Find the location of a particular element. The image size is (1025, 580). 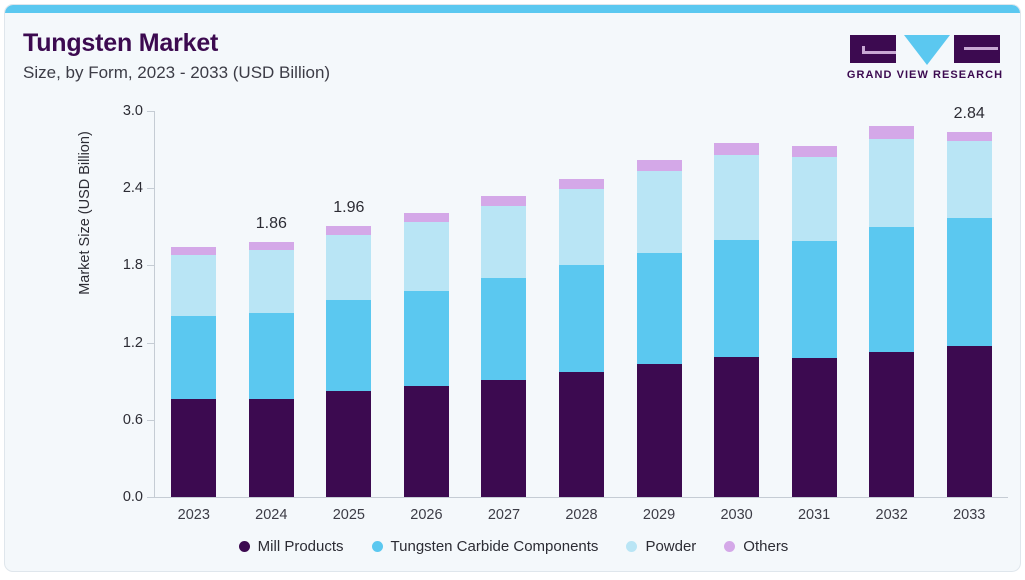

legend-item: Others is located at coordinates (756, 546).